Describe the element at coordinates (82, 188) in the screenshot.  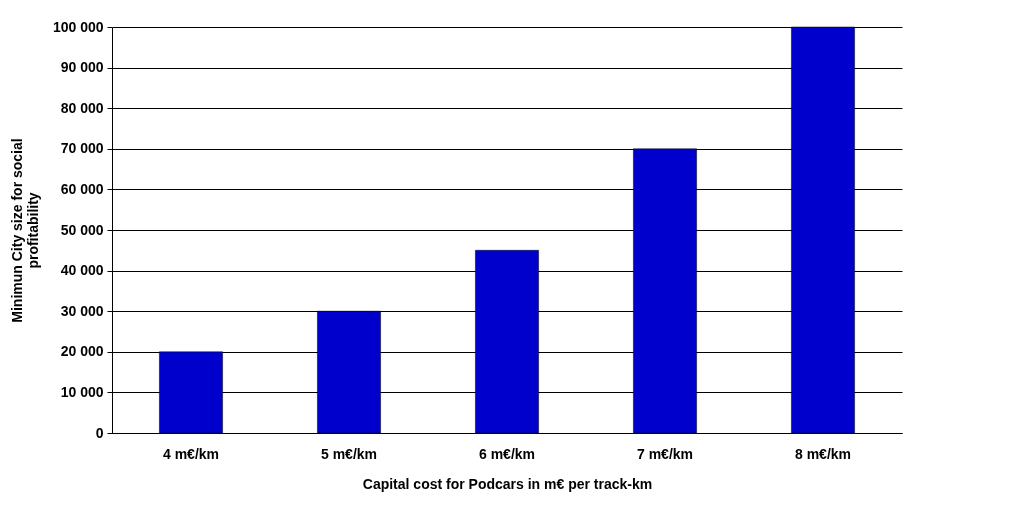
I see `y-tick-label: 60 000` at that location.